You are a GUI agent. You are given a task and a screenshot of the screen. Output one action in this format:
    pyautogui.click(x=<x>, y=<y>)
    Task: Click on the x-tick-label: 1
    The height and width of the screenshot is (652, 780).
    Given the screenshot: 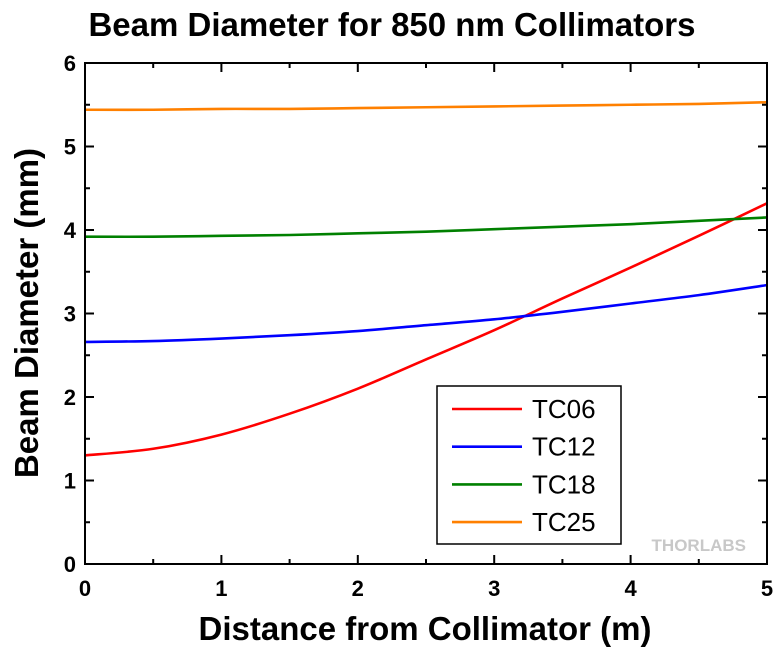 What is the action you would take?
    pyautogui.click(x=221, y=588)
    